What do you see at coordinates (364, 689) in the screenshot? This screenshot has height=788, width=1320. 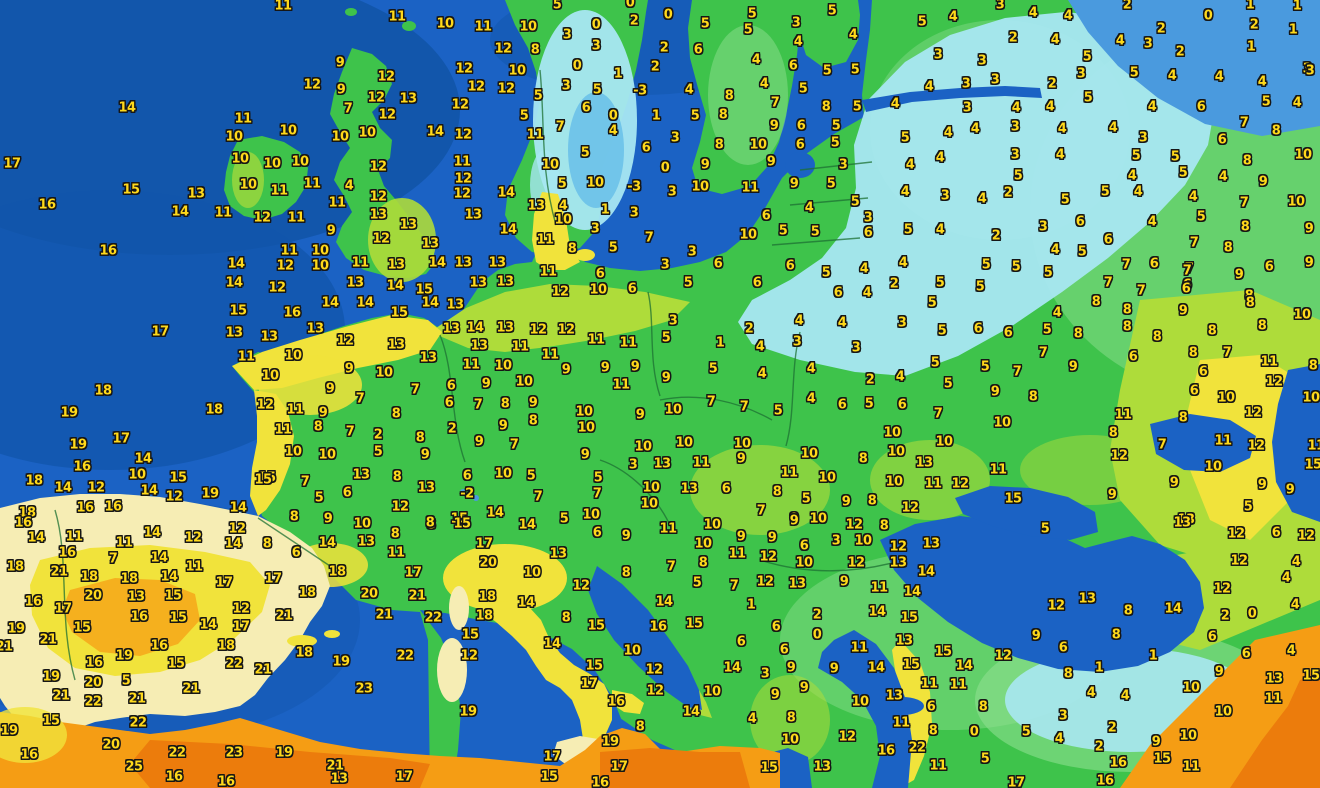 I see `temperature-label: 23` at bounding box center [364, 689].